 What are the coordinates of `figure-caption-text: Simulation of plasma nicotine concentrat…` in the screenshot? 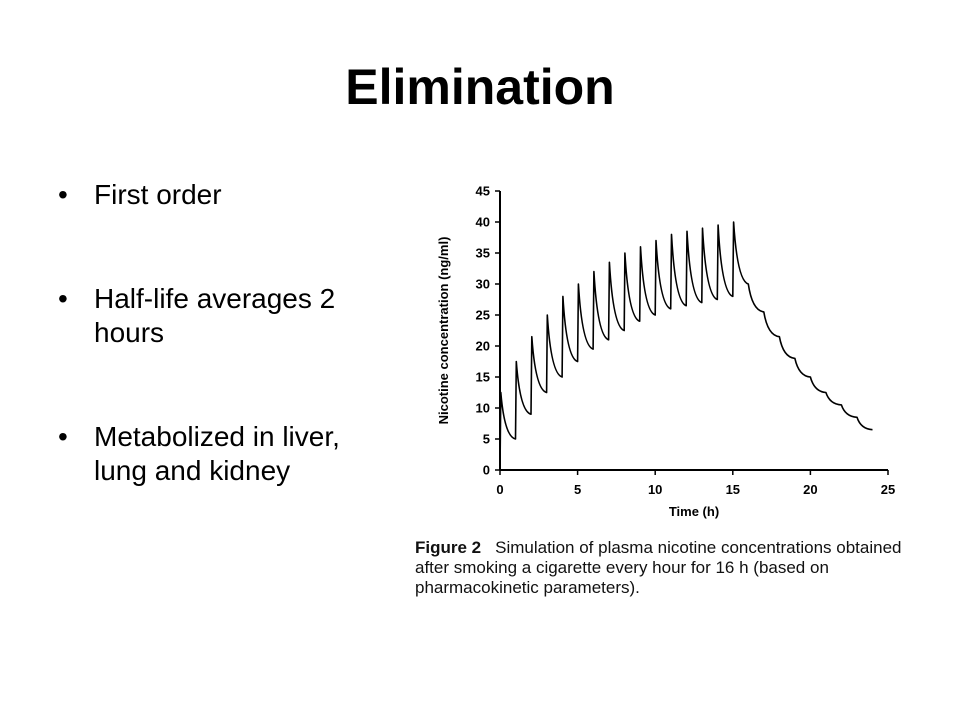 It's located at (658, 567).